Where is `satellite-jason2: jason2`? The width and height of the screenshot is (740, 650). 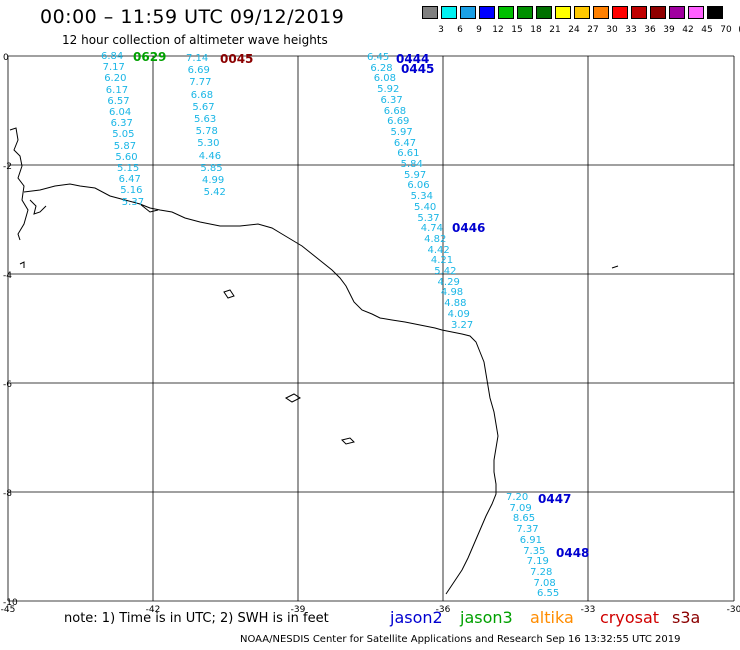
satellite-jason2: jason2 is located at coordinates (416, 617).